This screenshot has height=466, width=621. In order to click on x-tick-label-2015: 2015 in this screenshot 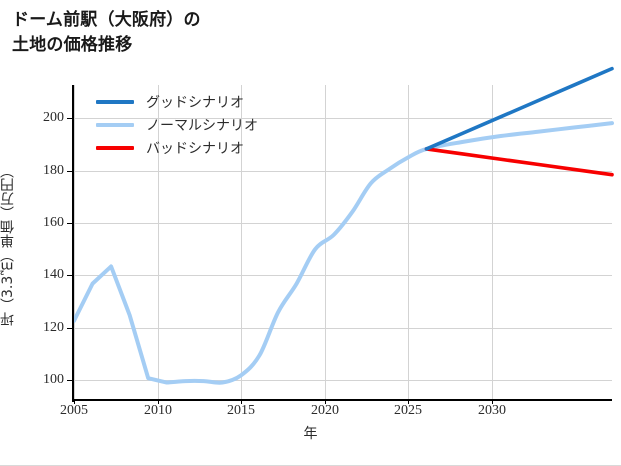, I will do `click(241, 410)`.